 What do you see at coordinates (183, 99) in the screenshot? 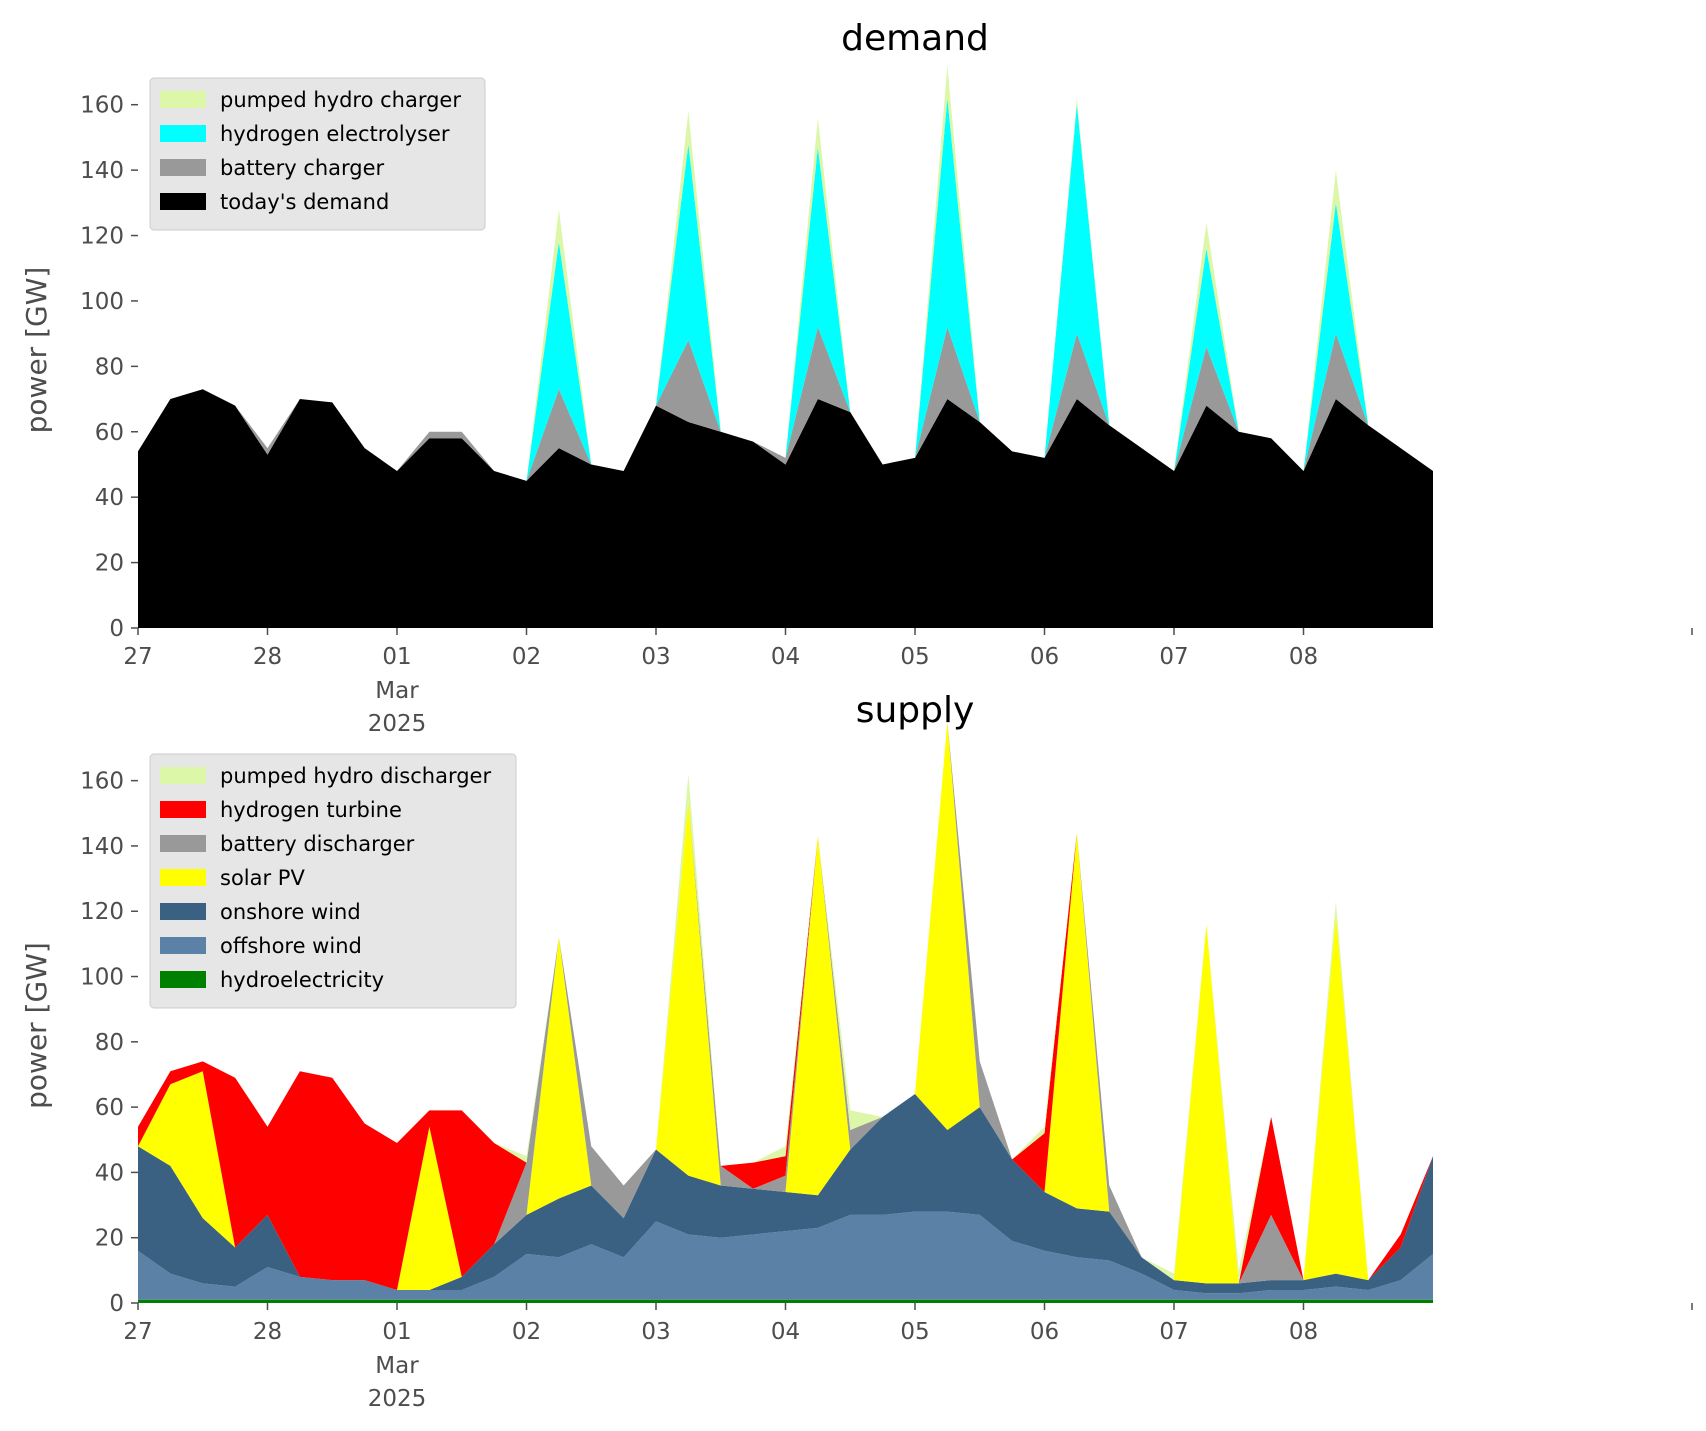
I see `legend-swatch-pumped-hydro-charger` at bounding box center [183, 99].